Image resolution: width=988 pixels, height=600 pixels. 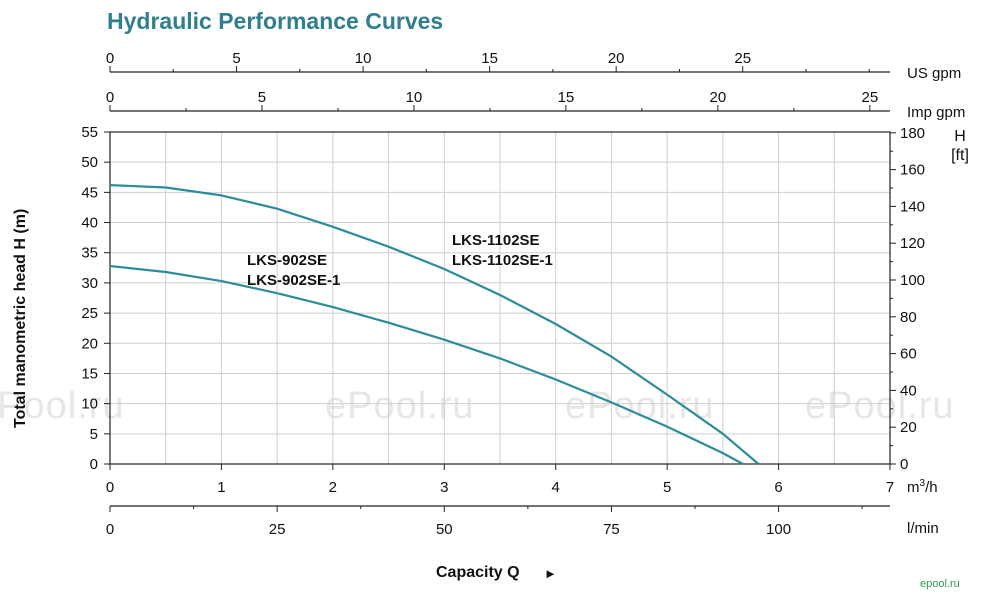 I want to click on y-right-tick-label: 120, so click(x=912, y=243).